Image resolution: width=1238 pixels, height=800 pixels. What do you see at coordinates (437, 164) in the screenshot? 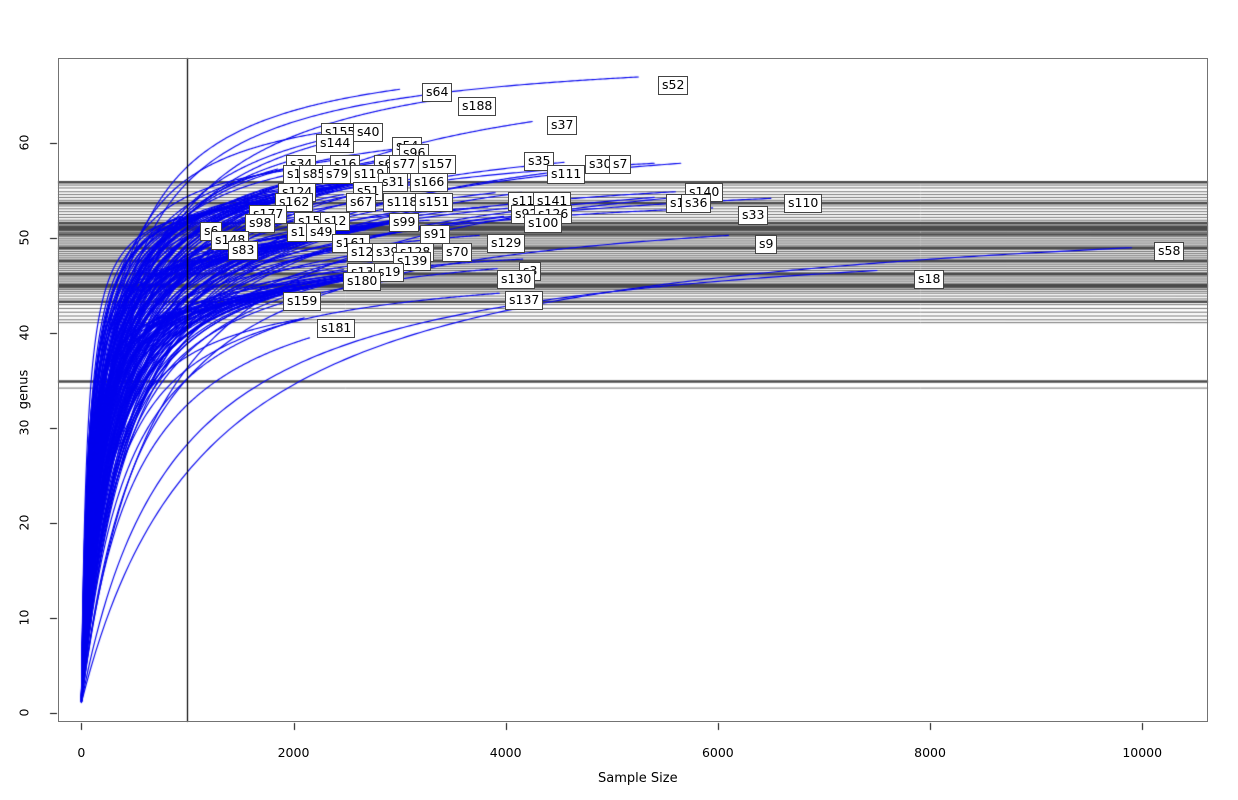
I see `curve-label-s157: s157` at bounding box center [437, 164].